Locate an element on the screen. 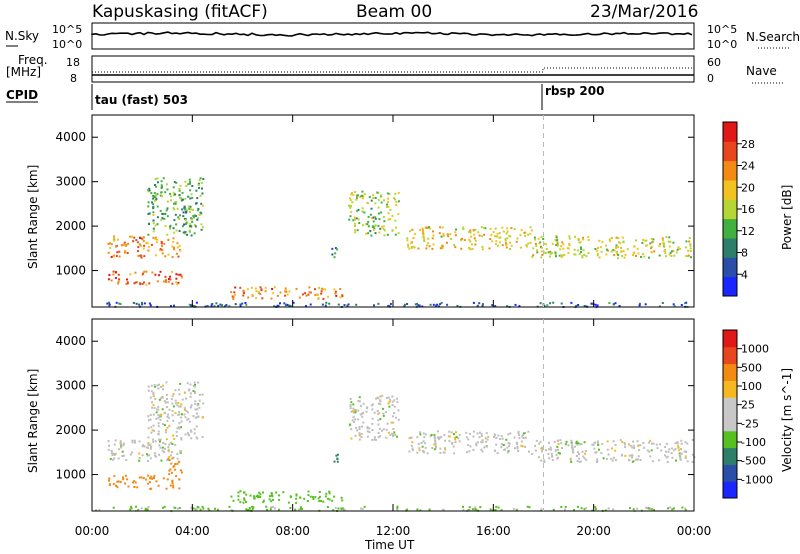 Image resolution: width=800 pixels, height=554 pixels. freq-panel is located at coordinates (393, 69).